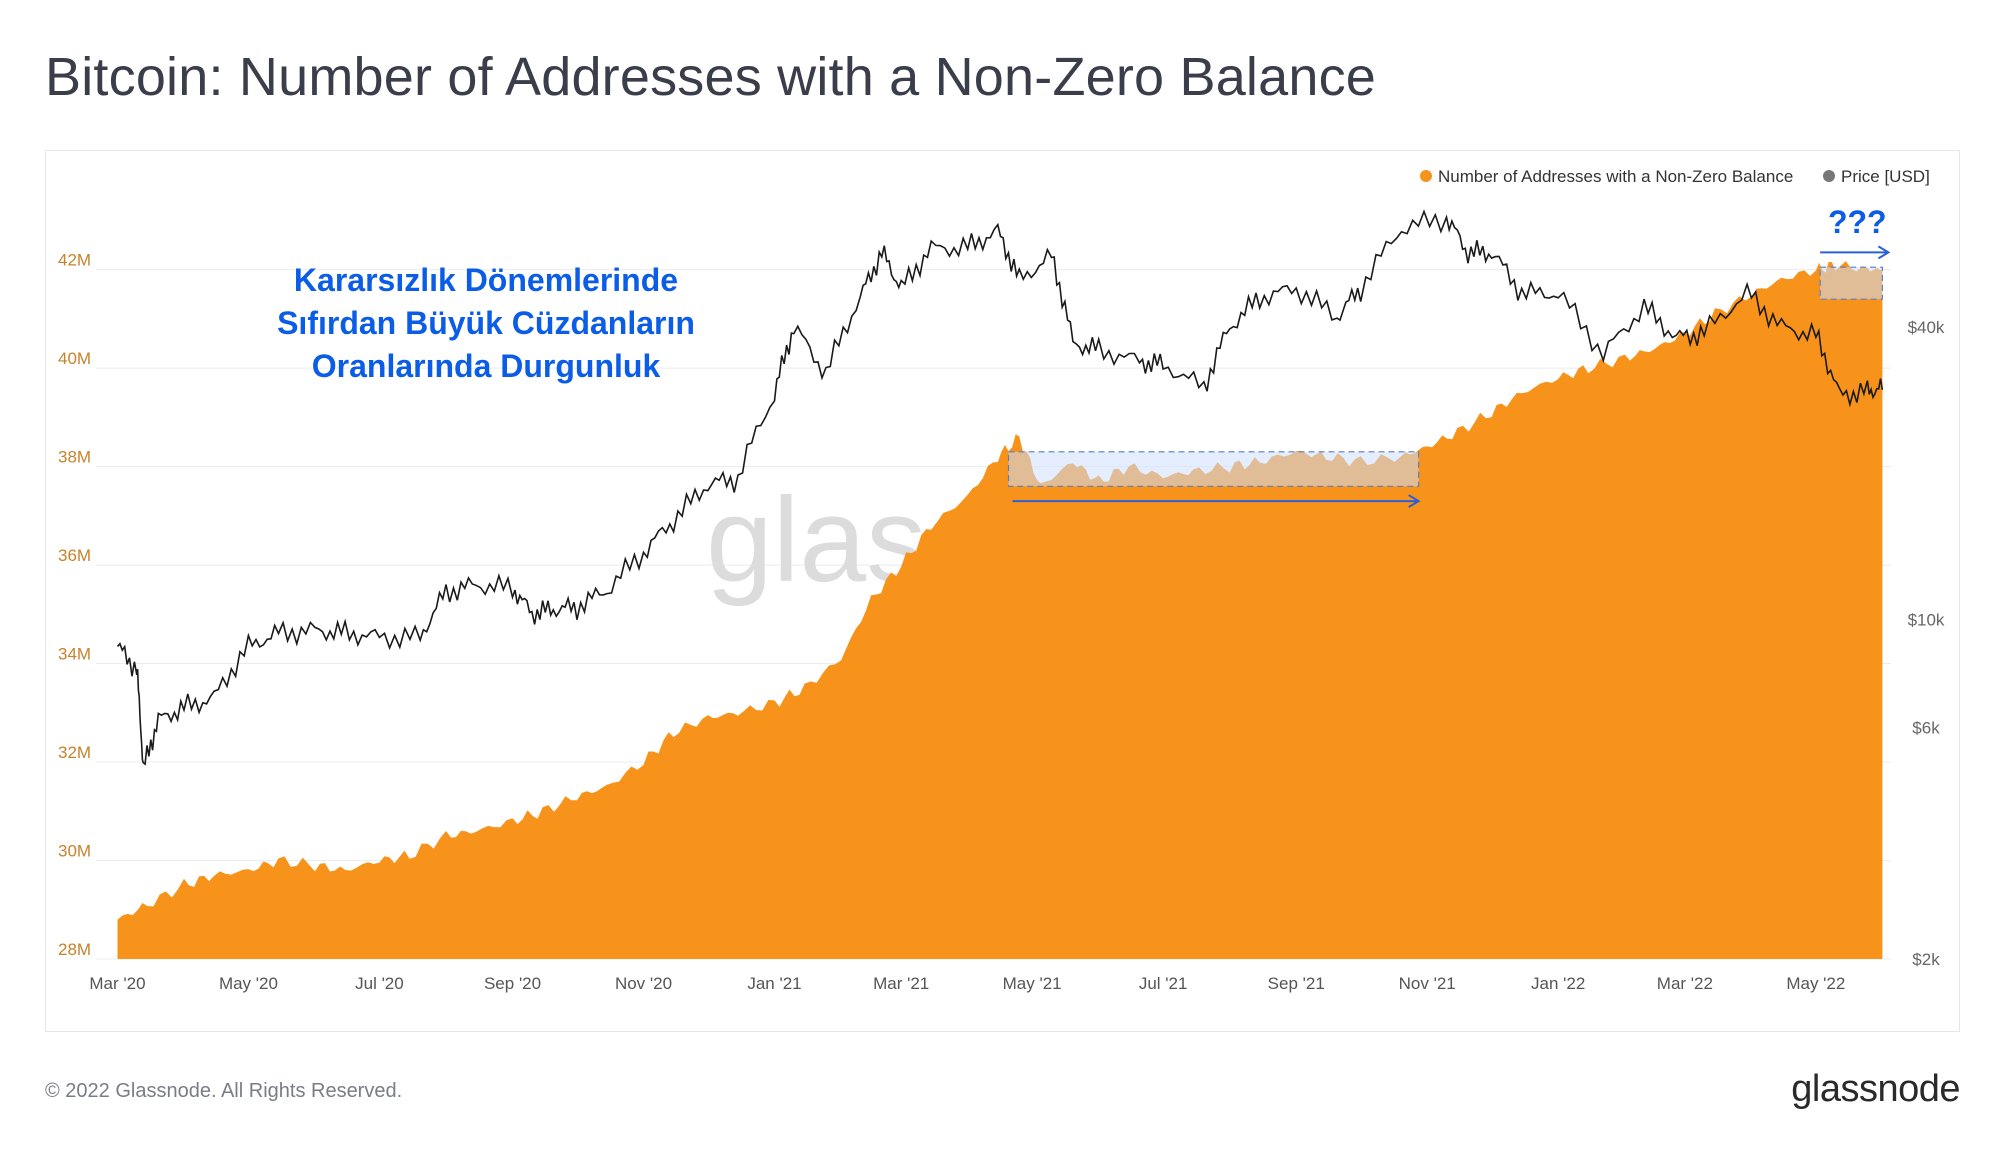 This screenshot has width=2000, height=1152. Describe the element at coordinates (248, 983) in the screenshot. I see `x-tick-label: May '20` at that location.